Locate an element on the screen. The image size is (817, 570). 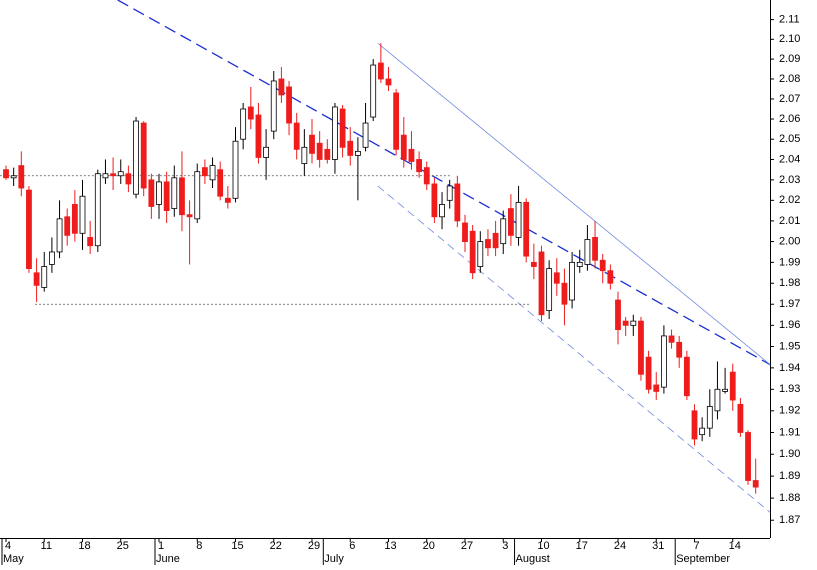
x-tick-label: 10 is located at coordinates (543, 546).